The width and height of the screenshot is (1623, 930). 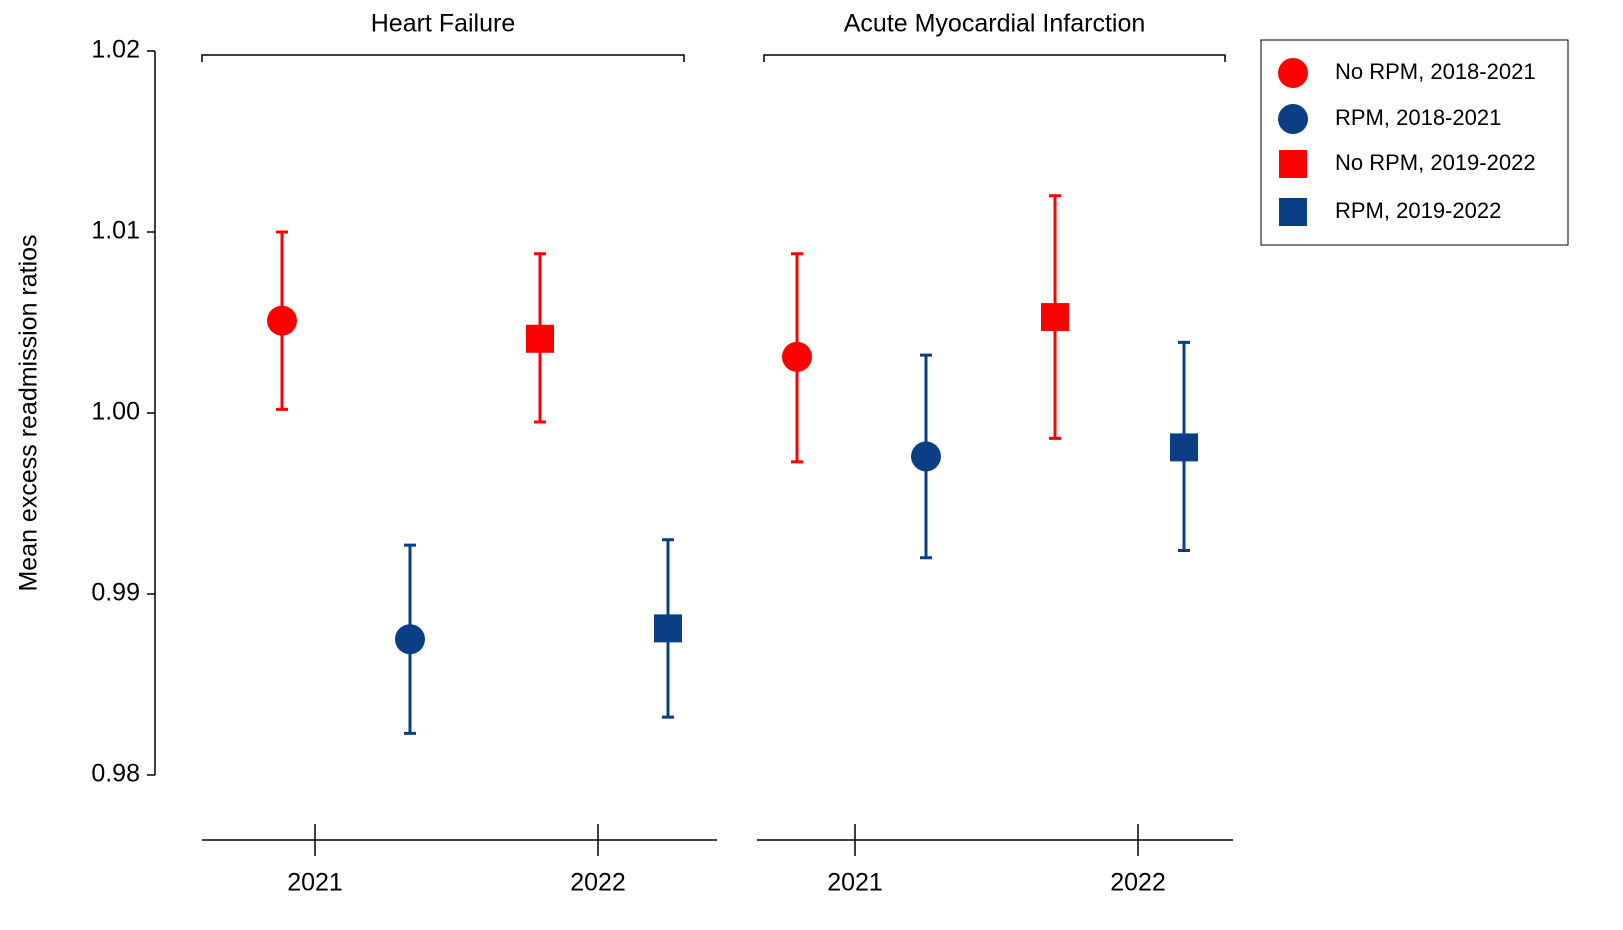 What do you see at coordinates (1435, 71) in the screenshot?
I see `legend-label: No RPM, 2018-2021` at bounding box center [1435, 71].